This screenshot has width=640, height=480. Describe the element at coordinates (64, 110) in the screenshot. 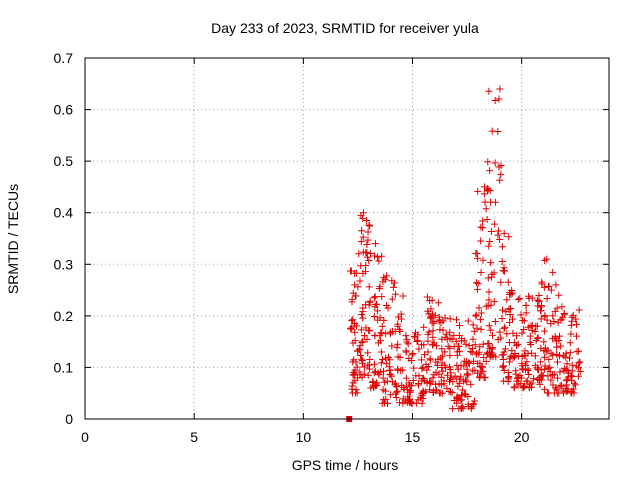

I see `y-tick-label: 0.6` at that location.